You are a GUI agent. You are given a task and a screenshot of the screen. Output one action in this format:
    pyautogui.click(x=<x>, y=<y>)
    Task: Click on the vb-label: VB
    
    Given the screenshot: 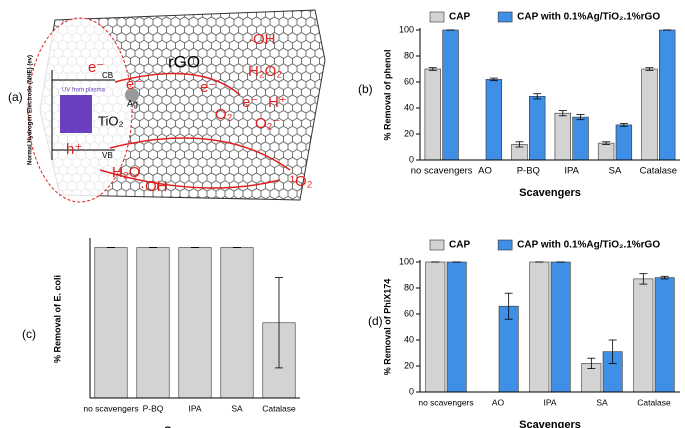 What is the action you would take?
    pyautogui.click(x=107, y=155)
    